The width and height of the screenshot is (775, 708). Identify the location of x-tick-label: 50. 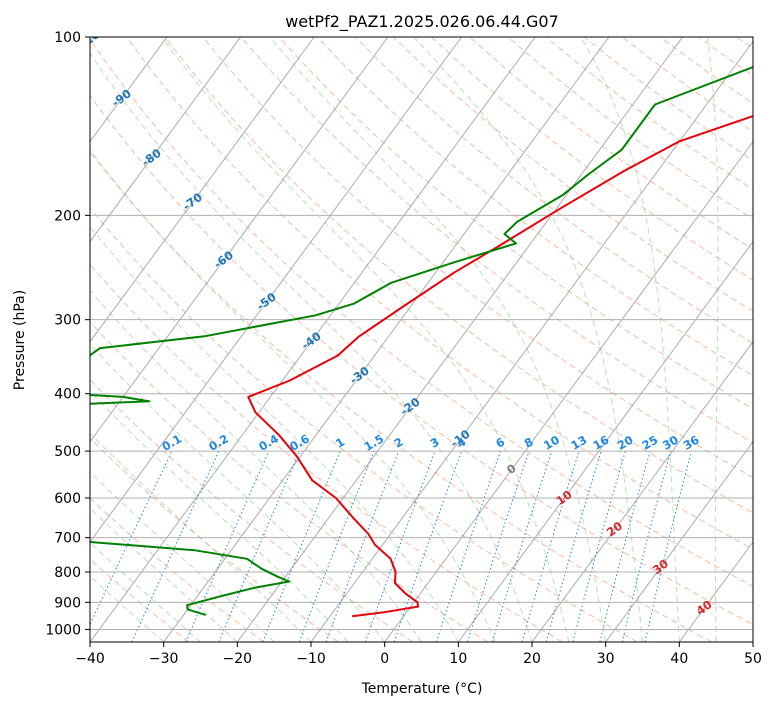
(753, 659).